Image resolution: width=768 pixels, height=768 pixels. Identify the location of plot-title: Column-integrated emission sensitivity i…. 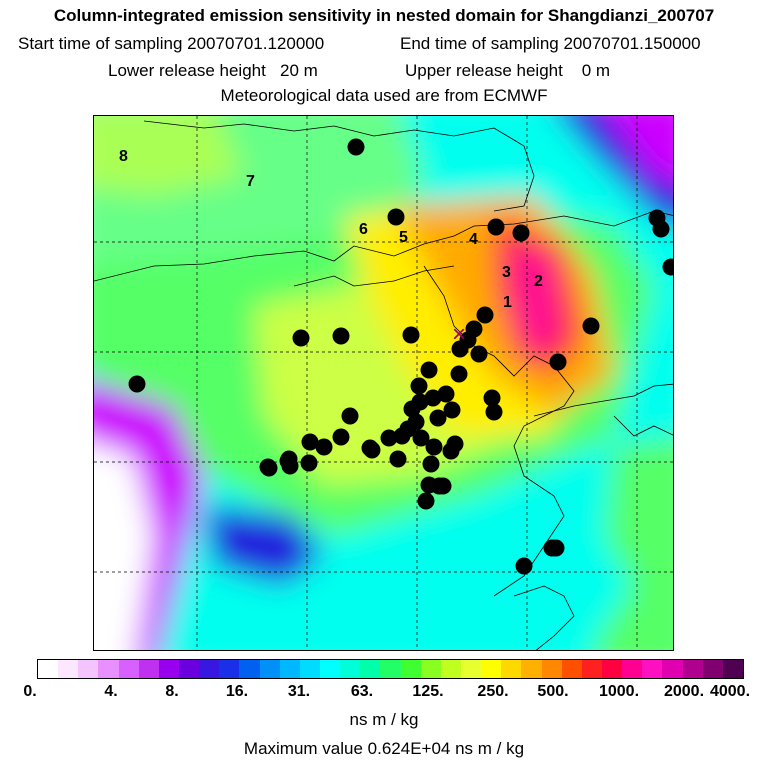
(384, 15).